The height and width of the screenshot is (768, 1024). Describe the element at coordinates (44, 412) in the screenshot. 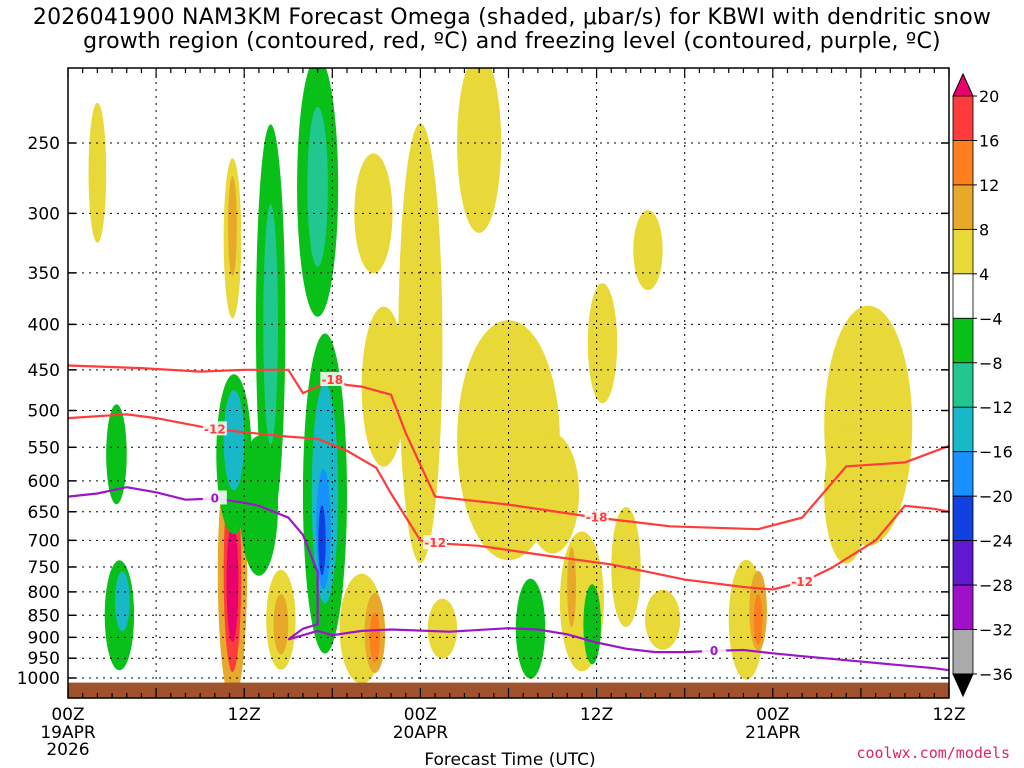

I see `y-tick-label: 500` at that location.